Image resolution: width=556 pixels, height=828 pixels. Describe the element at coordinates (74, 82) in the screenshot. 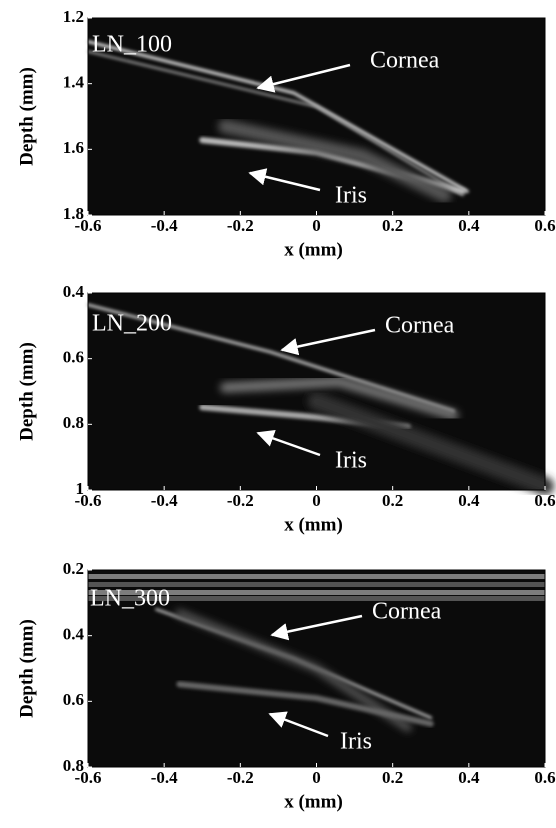

I see `y-tick-label: 1.4` at that location.